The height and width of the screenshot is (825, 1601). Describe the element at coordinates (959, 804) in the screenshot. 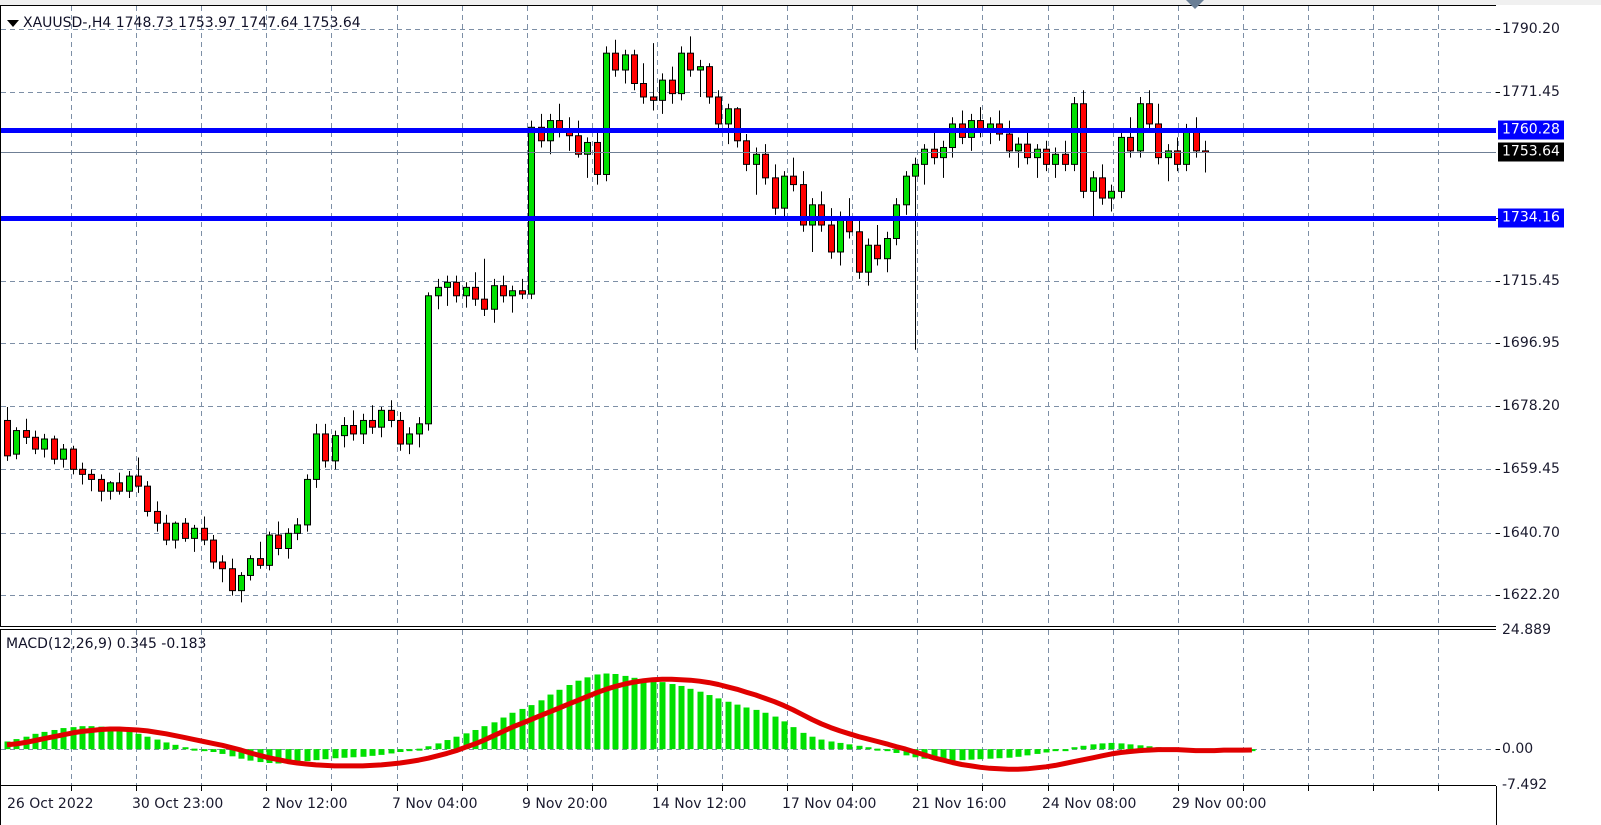

I see `time-axis-label: 21 Nov 16:00` at that location.